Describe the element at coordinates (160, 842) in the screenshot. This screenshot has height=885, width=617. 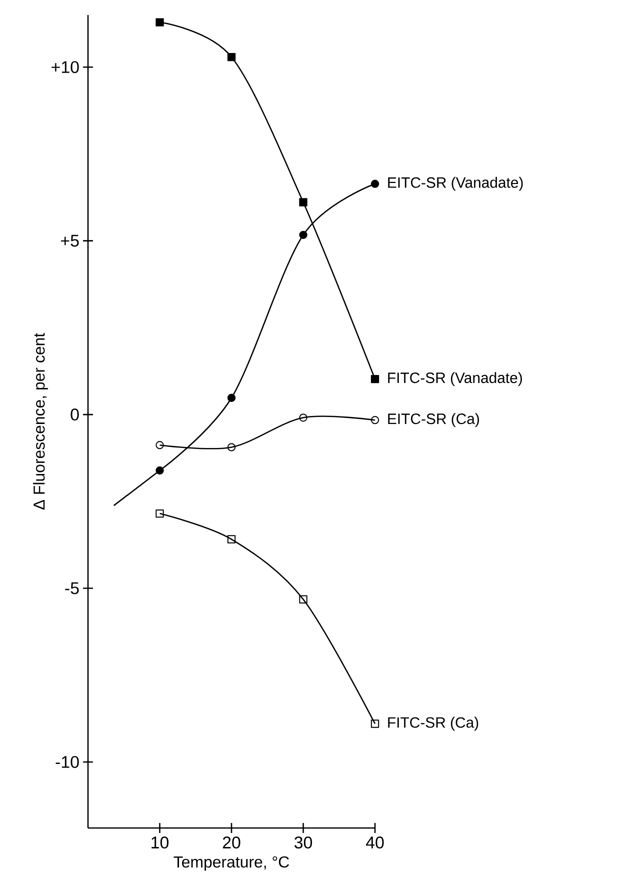
I see `x-tick-label: 10` at that location.